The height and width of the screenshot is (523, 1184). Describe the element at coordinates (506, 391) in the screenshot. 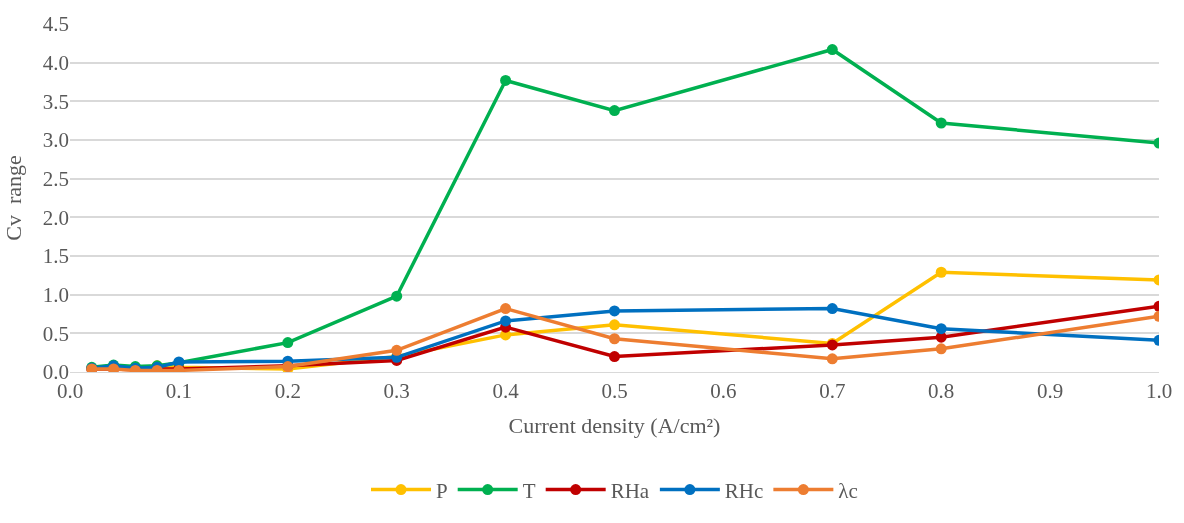

I see `x-tick-label: 0.4` at that location.